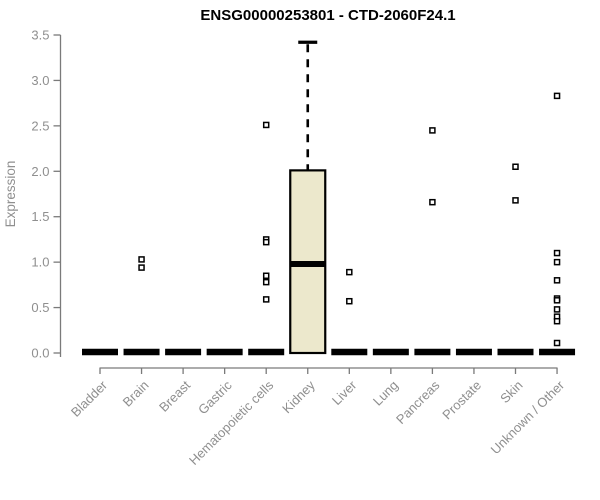 Image resolution: width=600 pixels, height=500 pixels. I want to click on y-tick-label: 3.0, so click(40, 80).